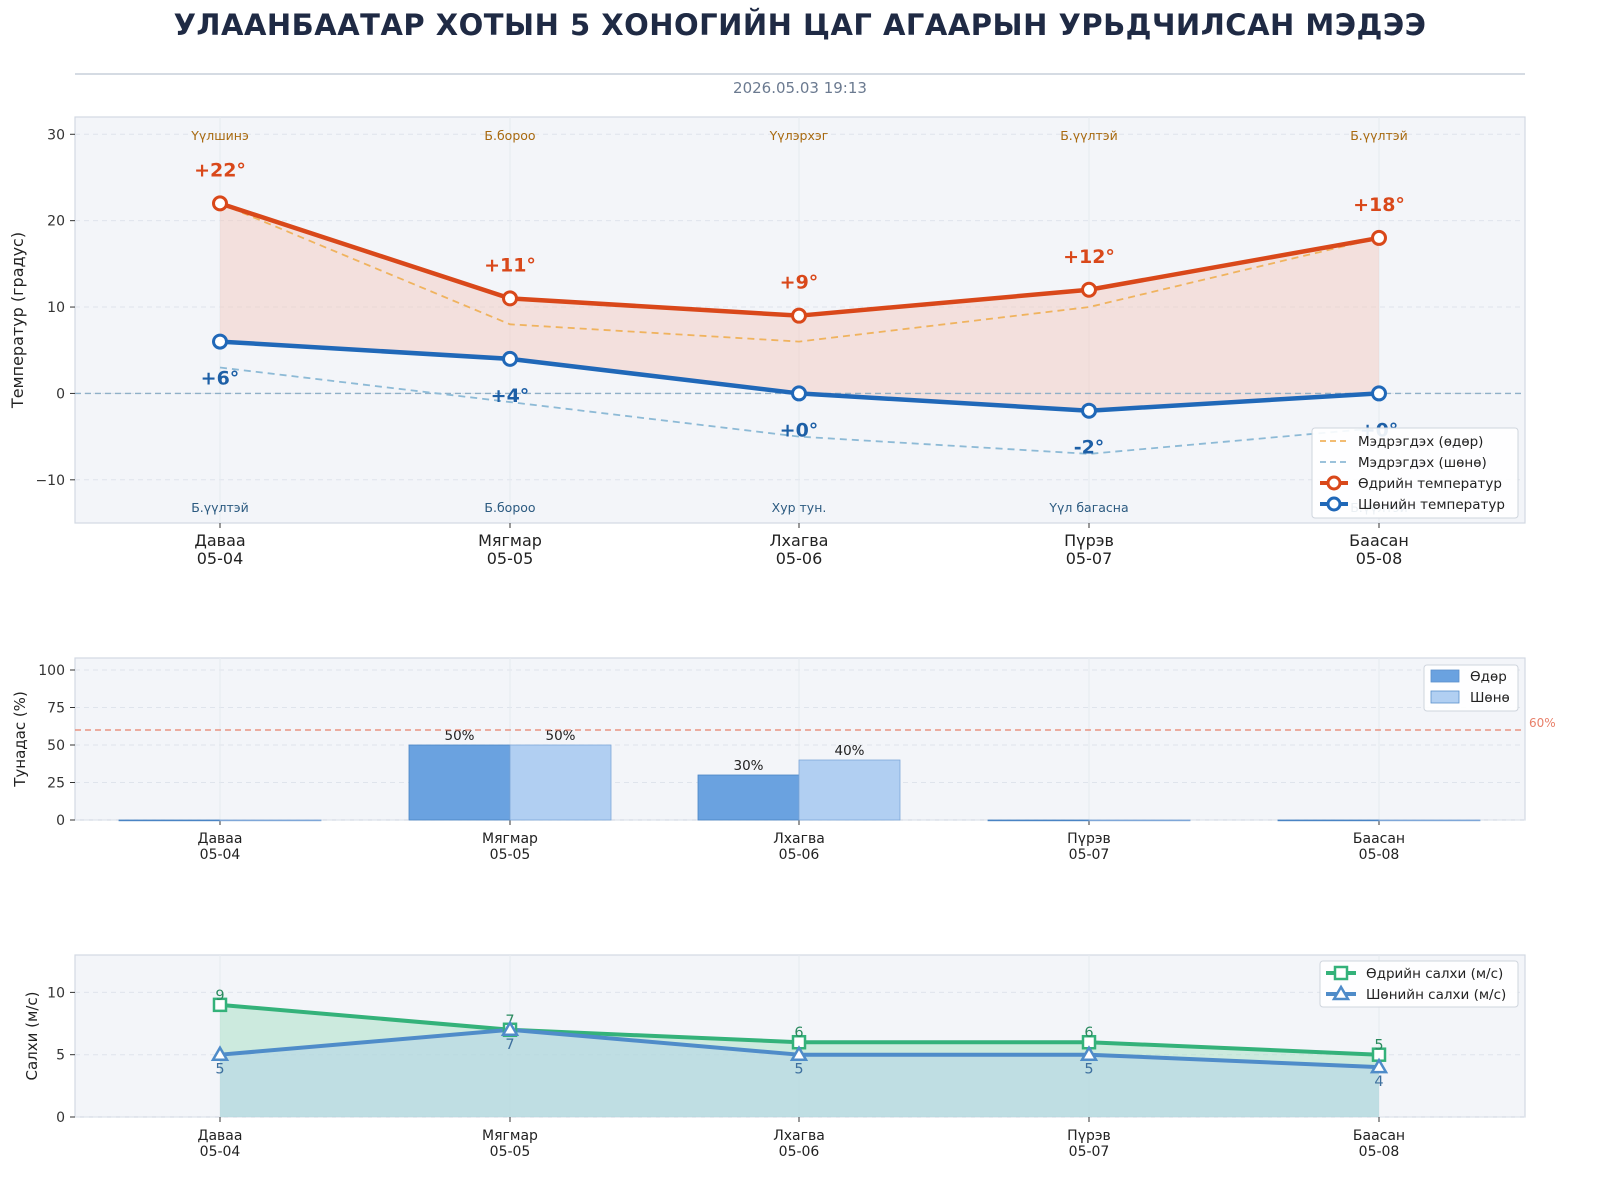  I want to click on y-tick-label: 10, so click(56, 308).